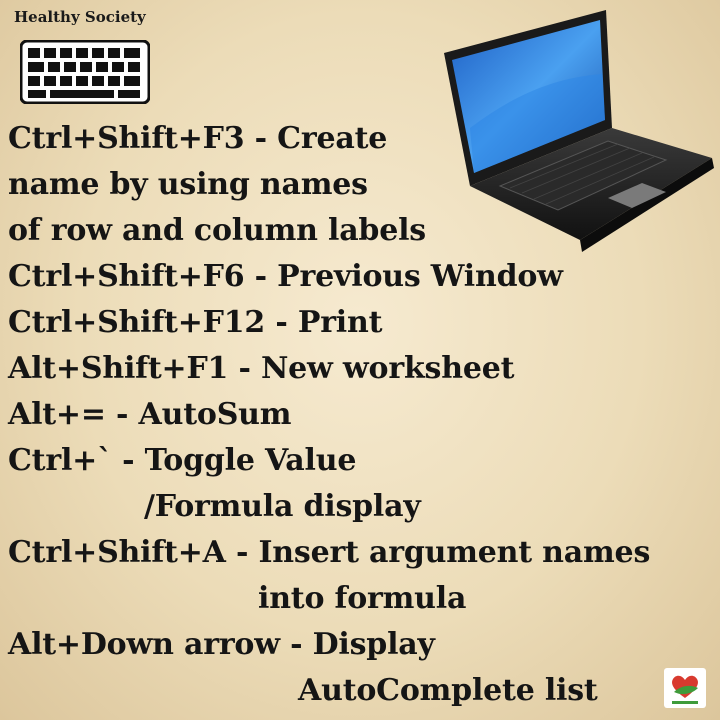 The width and height of the screenshot is (720, 720). Describe the element at coordinates (282, 506) in the screenshot. I see `shortcut-line-9: /Formula display` at that location.